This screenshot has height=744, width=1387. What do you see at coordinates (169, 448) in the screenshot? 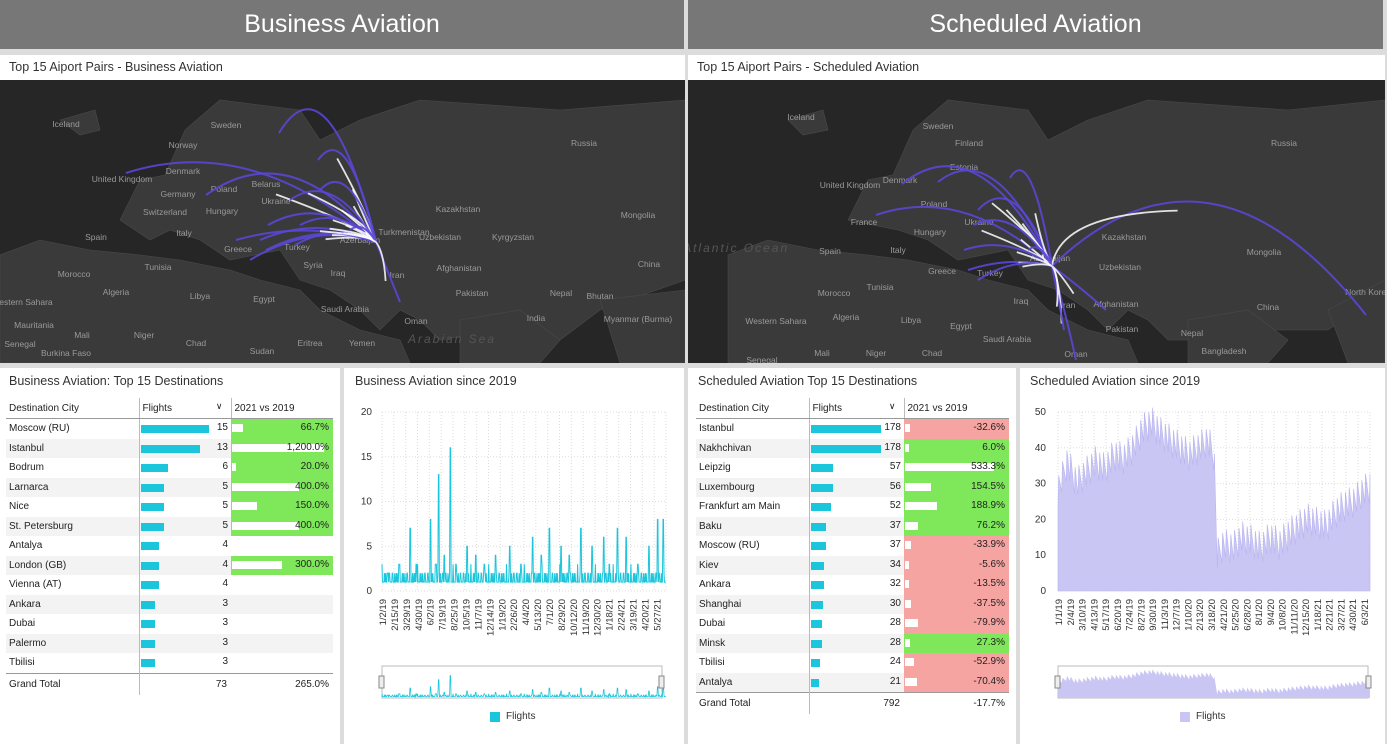
I see `table-row: Istanbul 13 1,200.0%` at bounding box center [169, 448].